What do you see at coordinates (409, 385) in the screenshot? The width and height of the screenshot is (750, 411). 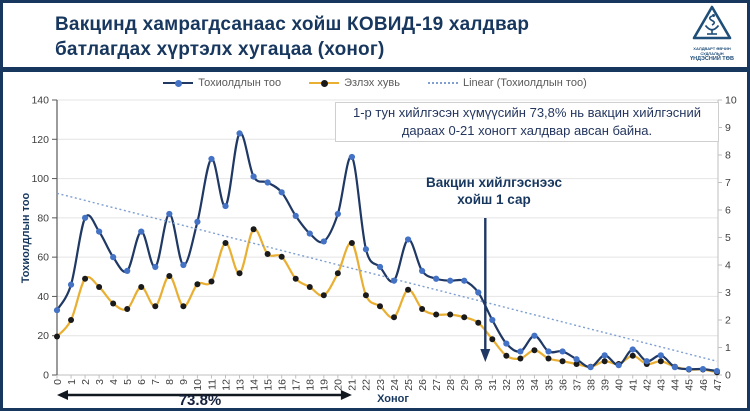 I see `svg-text: 25` at bounding box center [409, 385].